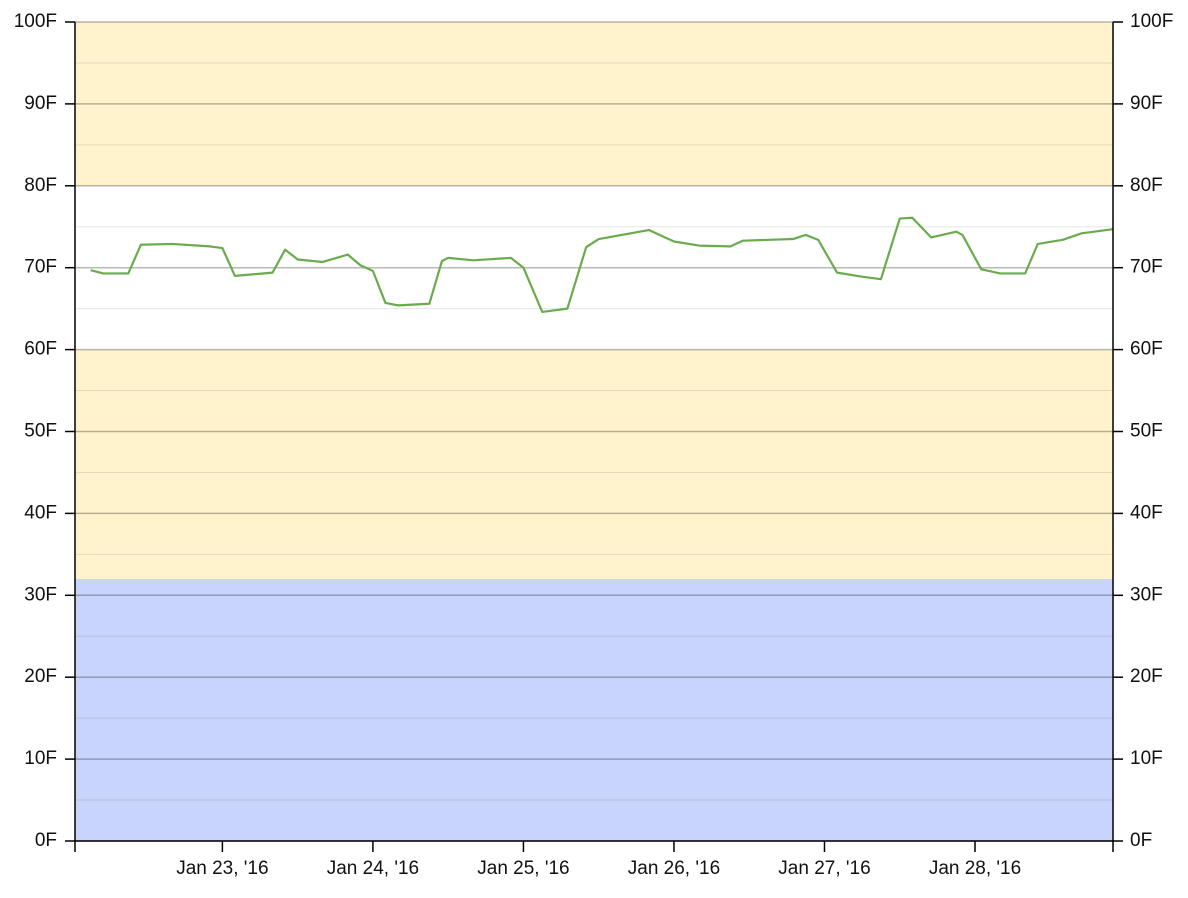 This screenshot has width=1188, height=898. I want to click on x-tick-label: Jan 25, '16, so click(523, 868).